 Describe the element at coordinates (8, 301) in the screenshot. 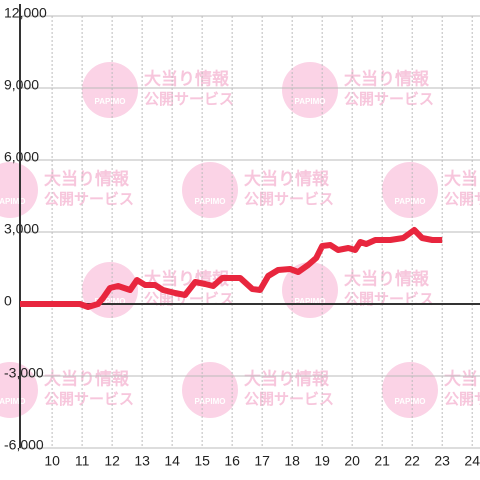

I see `y-tick-label: 0` at that location.